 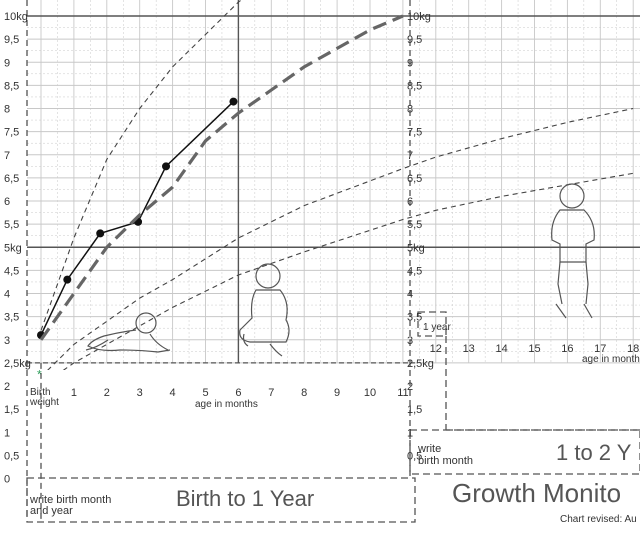 I want to click on x-tick-label: 4, so click(x=173, y=393).